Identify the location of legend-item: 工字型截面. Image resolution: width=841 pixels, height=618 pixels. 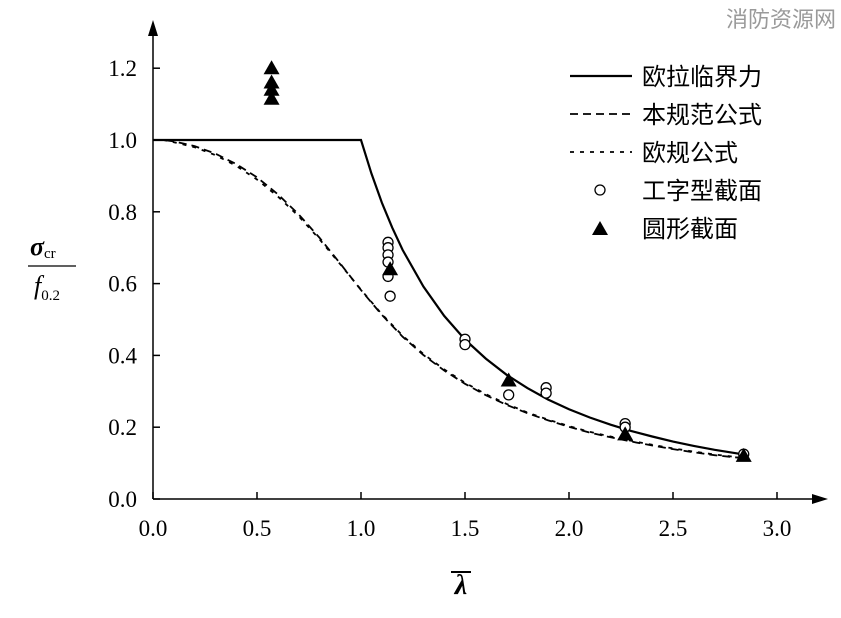
(678, 191).